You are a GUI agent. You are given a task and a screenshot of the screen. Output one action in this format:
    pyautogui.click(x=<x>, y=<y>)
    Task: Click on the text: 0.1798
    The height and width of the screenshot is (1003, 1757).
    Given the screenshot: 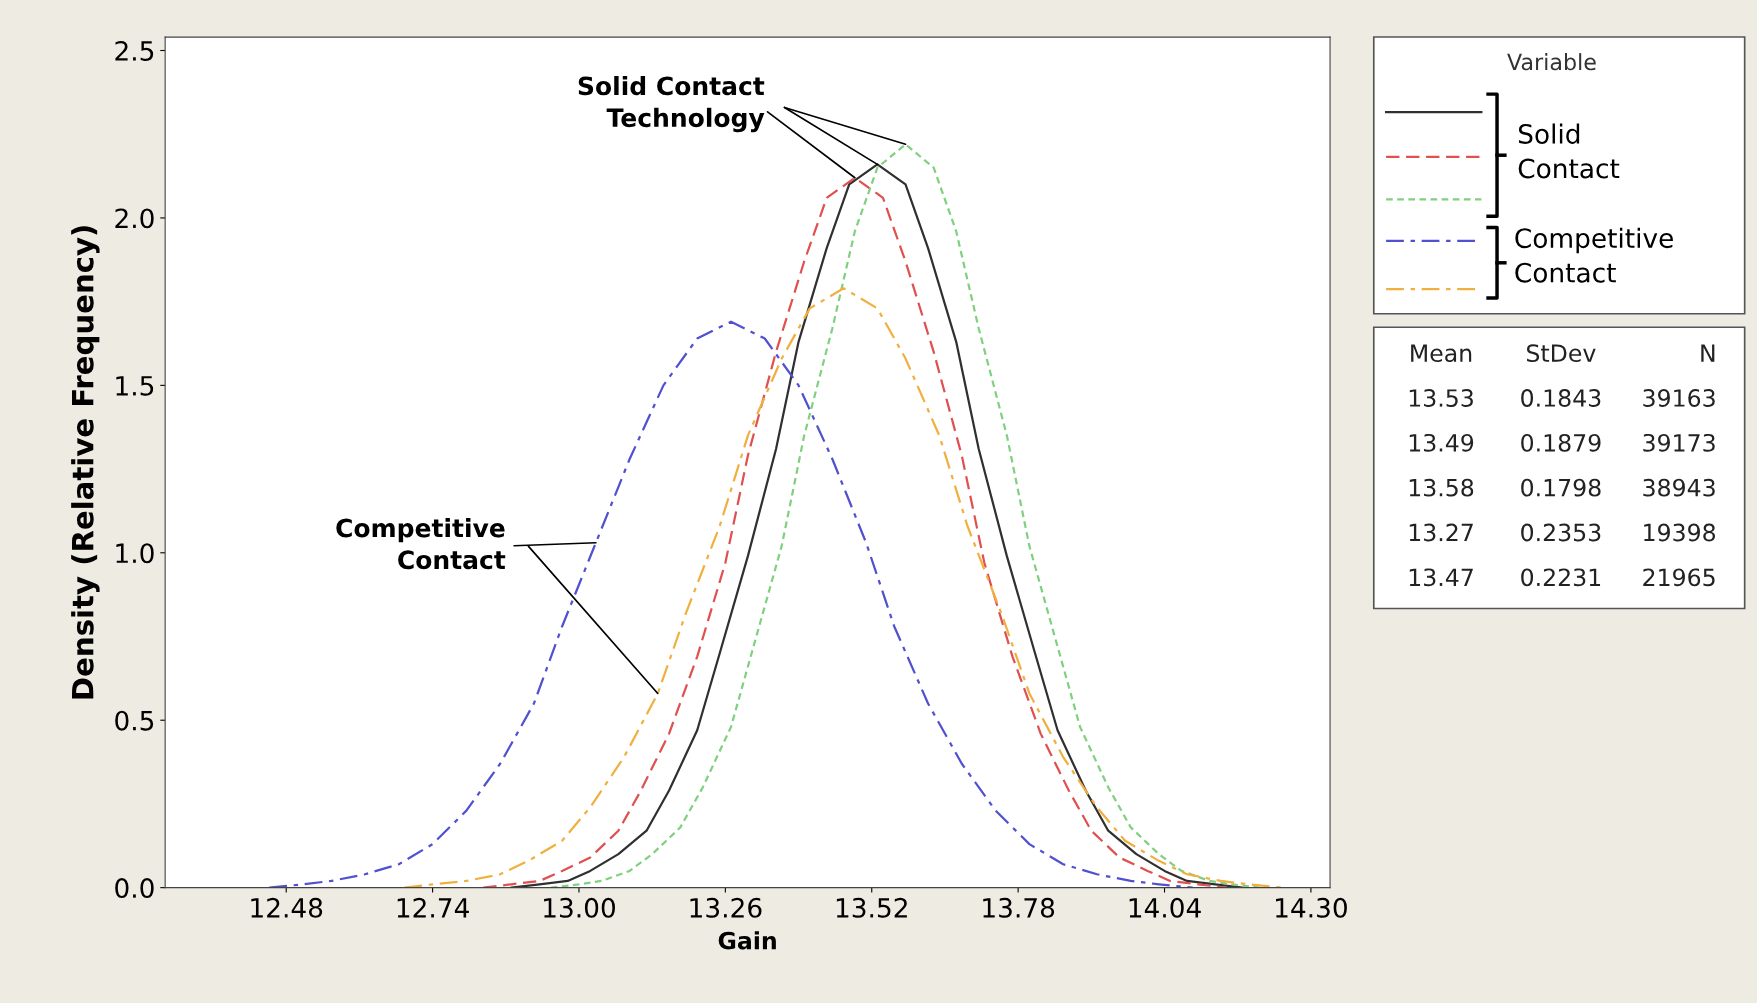 What is the action you would take?
    pyautogui.click(x=1561, y=487)
    